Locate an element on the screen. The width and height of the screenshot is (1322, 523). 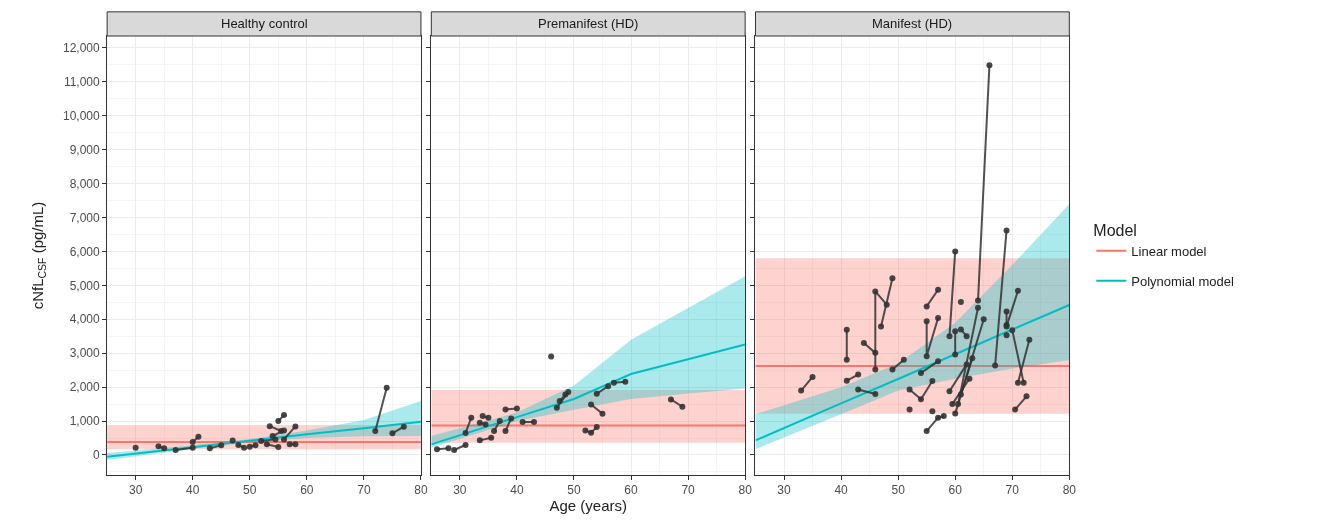
line-series is located at coordinates (264, 439).